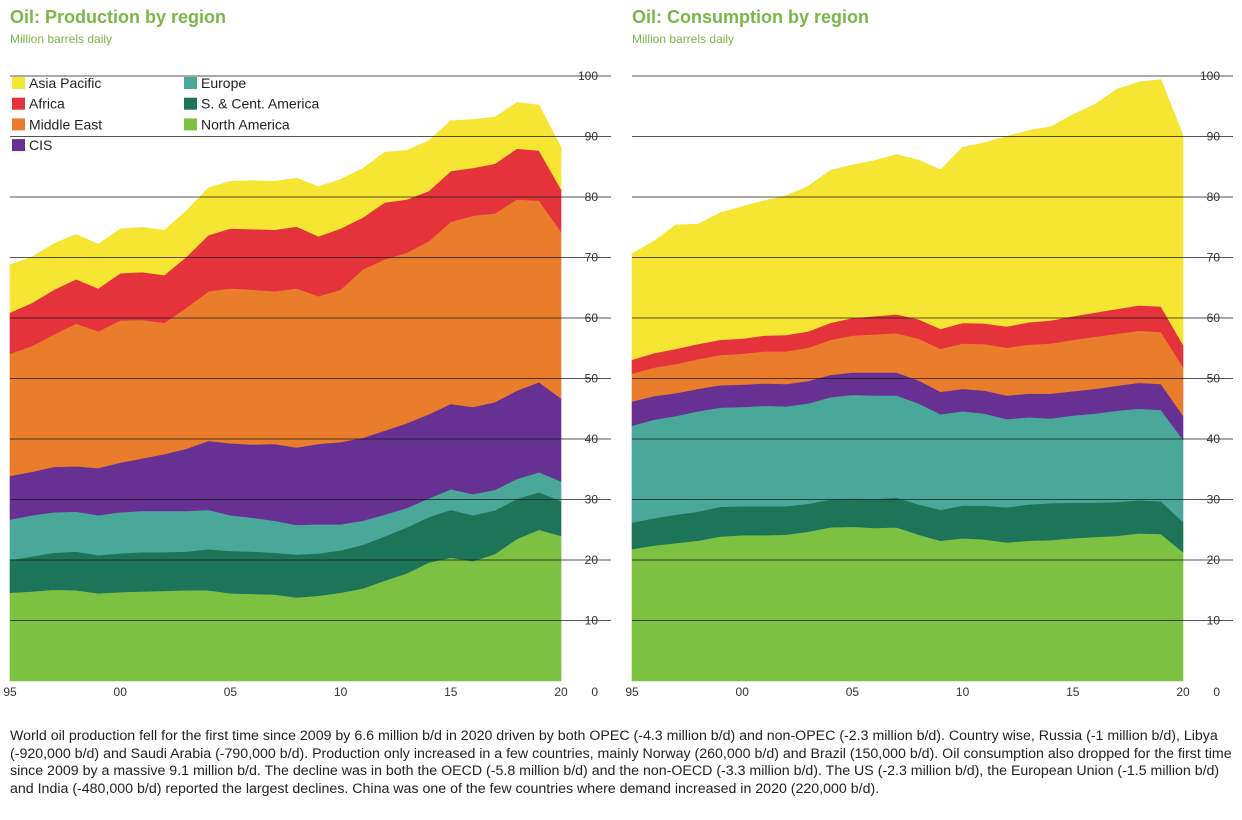  What do you see at coordinates (40, 145) in the screenshot?
I see `legend-label-cis: CIS` at bounding box center [40, 145].